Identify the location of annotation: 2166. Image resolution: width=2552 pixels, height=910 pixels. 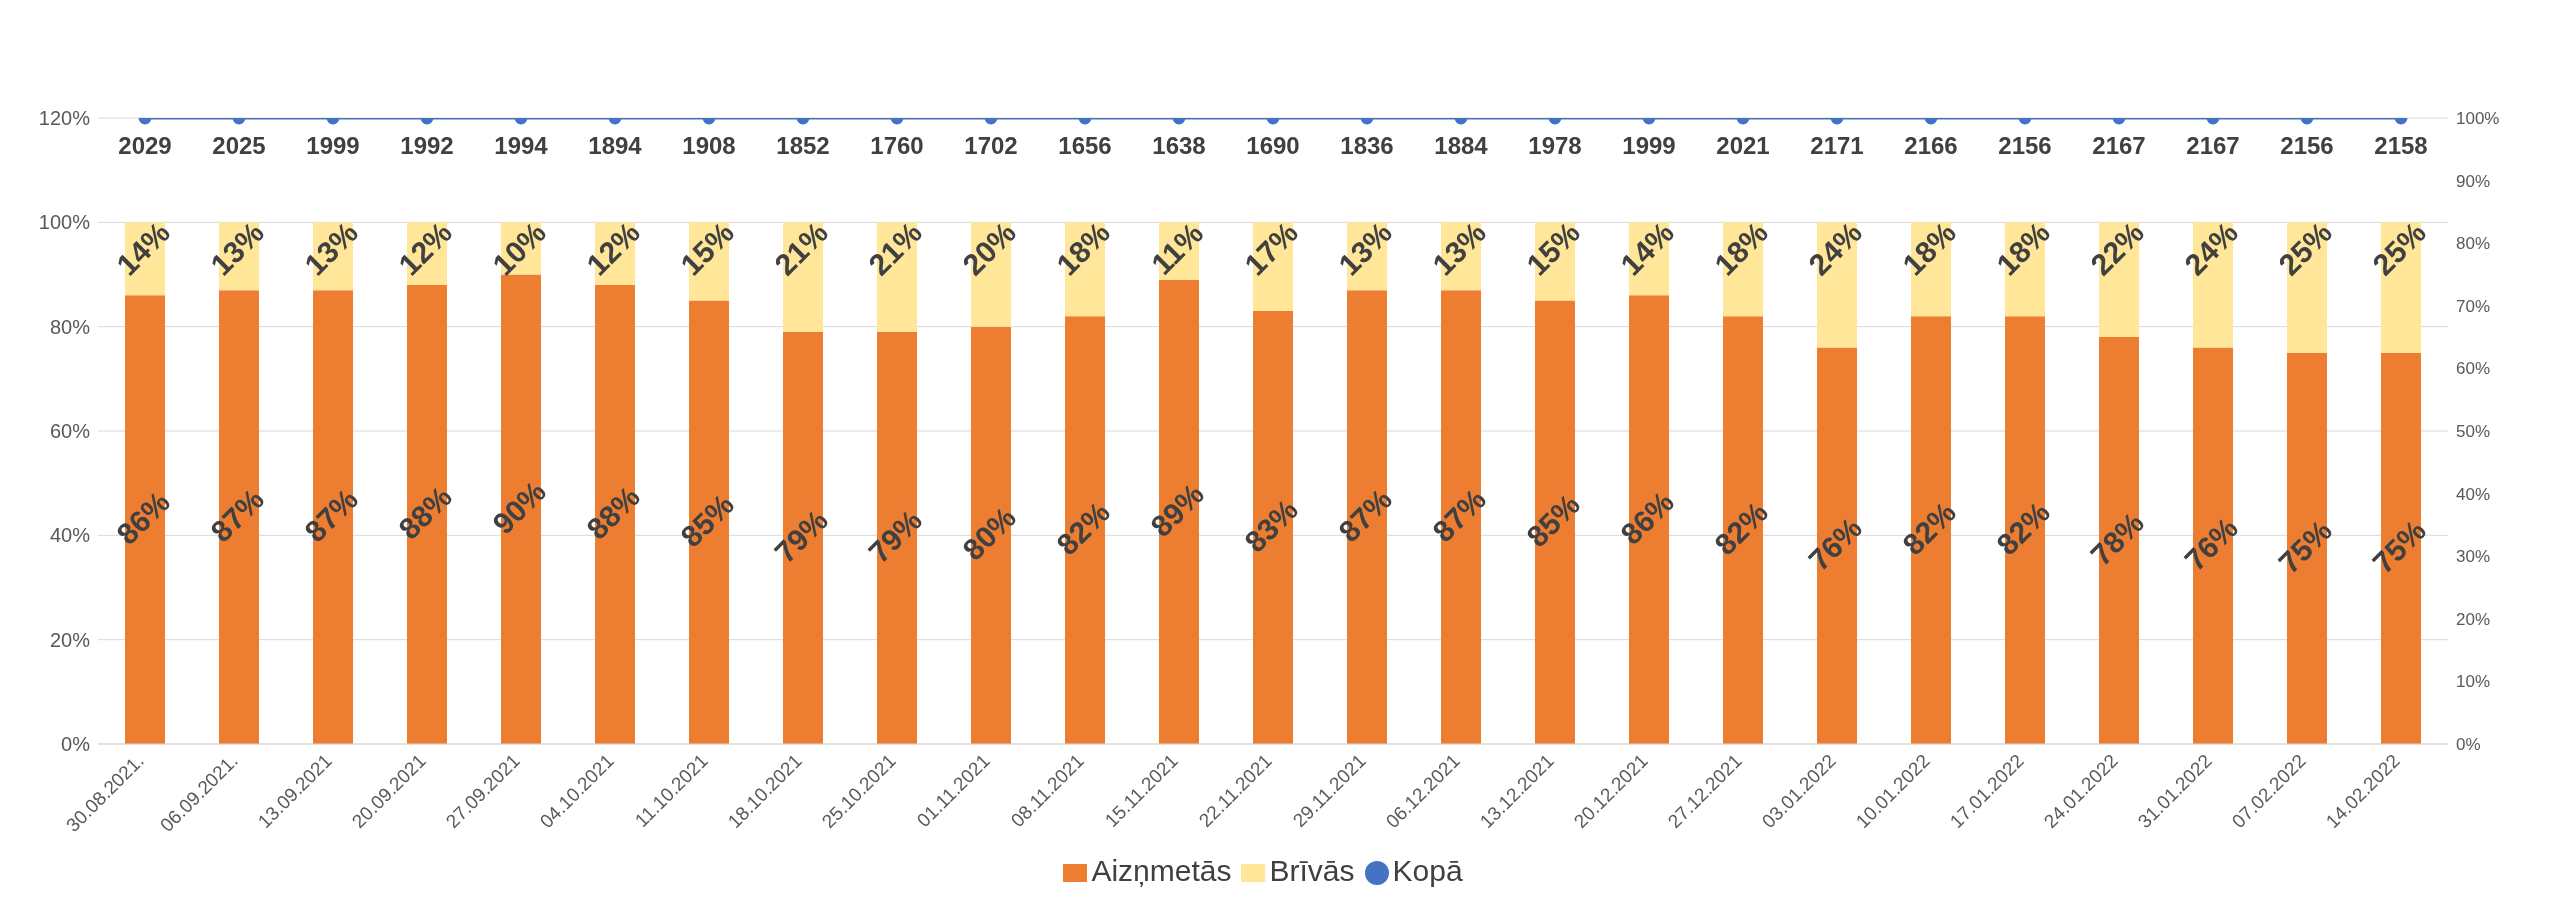
(1931, 145).